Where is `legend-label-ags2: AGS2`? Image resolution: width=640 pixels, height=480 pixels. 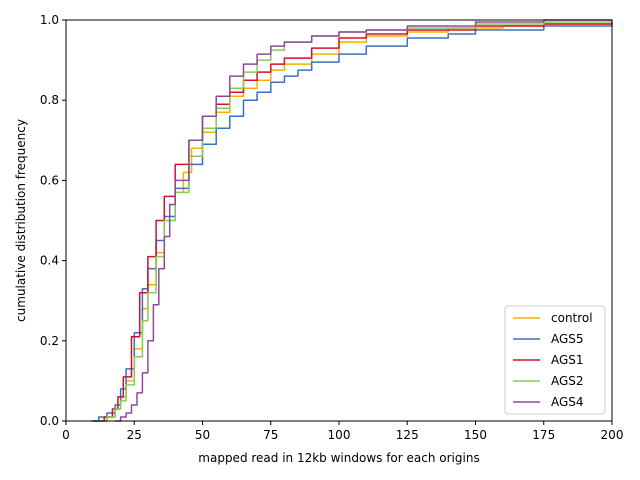 legend-label-ags2: AGS2 is located at coordinates (567, 381).